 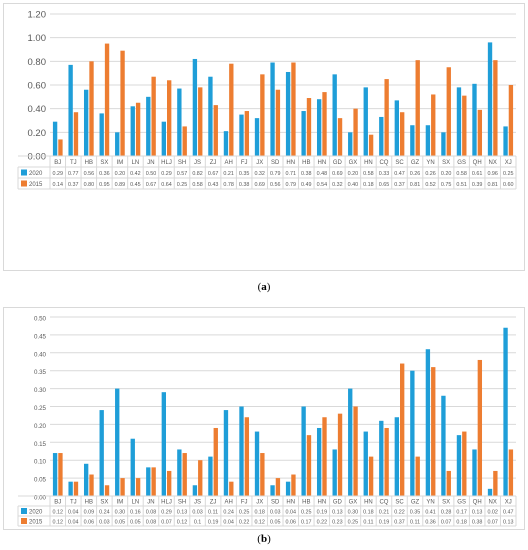 What do you see at coordinates (461, 185) in the screenshot?
I see `value-label-2015: 0.51` at bounding box center [461, 185].